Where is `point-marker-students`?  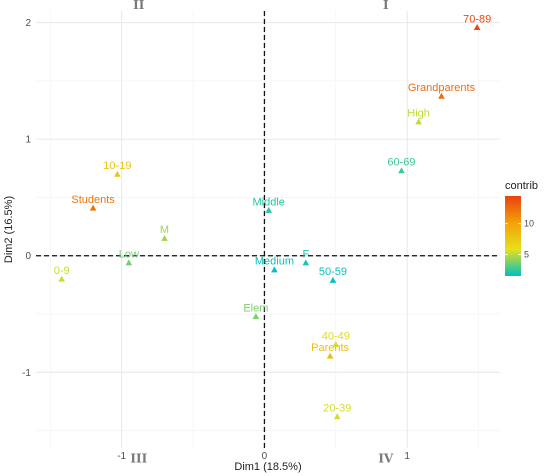
point-marker-students is located at coordinates (93, 207).